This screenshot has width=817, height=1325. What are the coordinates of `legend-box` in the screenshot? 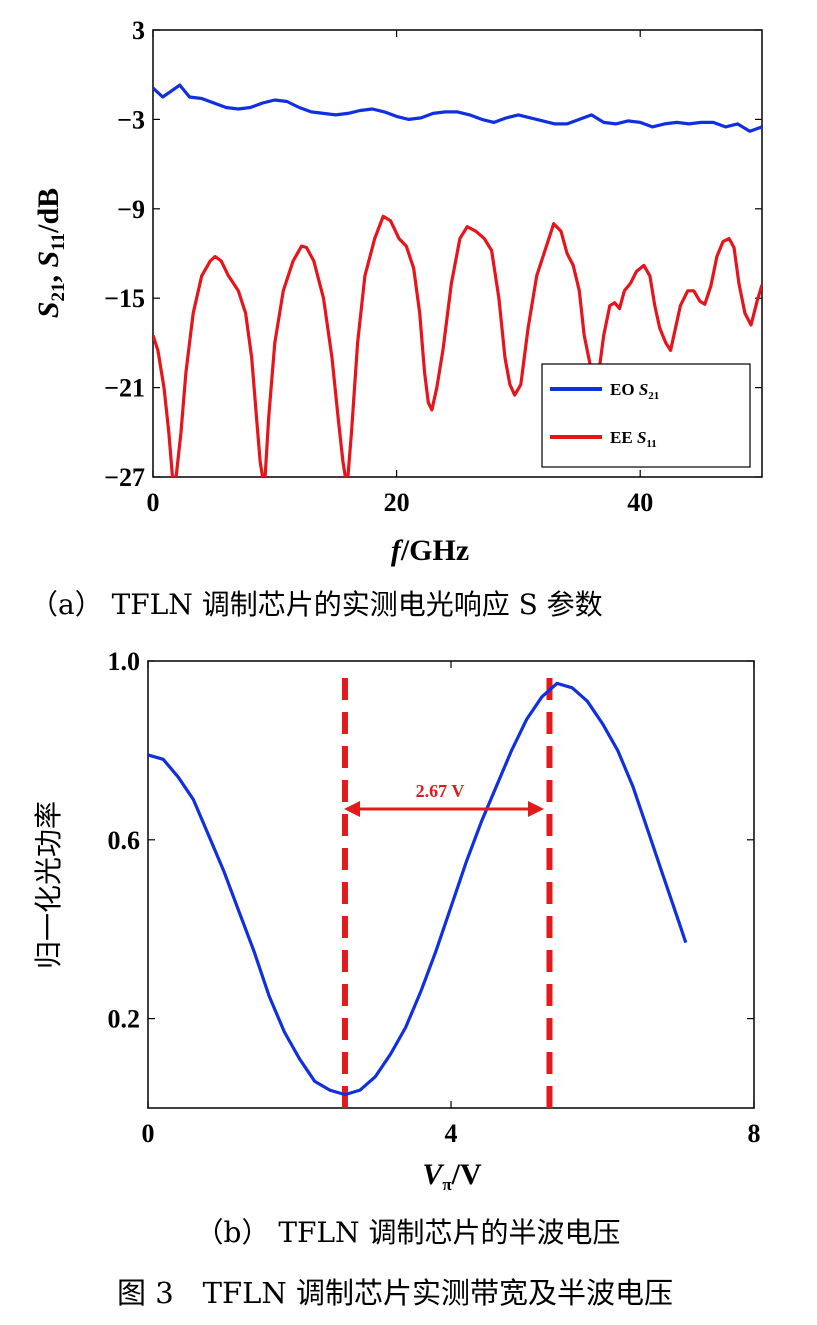 It's located at (646, 415).